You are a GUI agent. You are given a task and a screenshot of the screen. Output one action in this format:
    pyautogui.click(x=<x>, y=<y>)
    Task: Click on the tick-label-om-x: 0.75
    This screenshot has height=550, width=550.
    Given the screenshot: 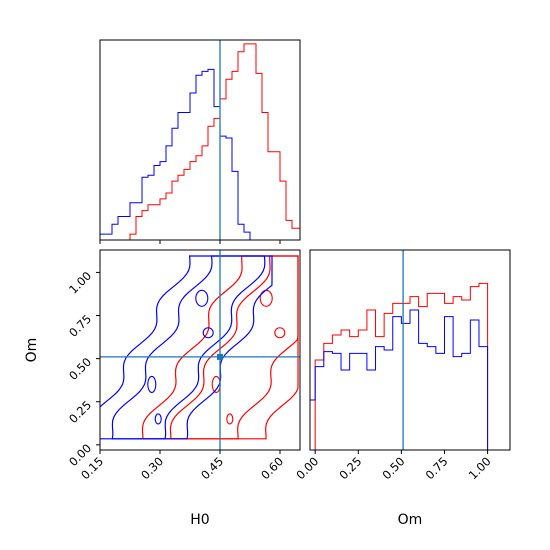 What is the action you would take?
    pyautogui.click(x=437, y=468)
    